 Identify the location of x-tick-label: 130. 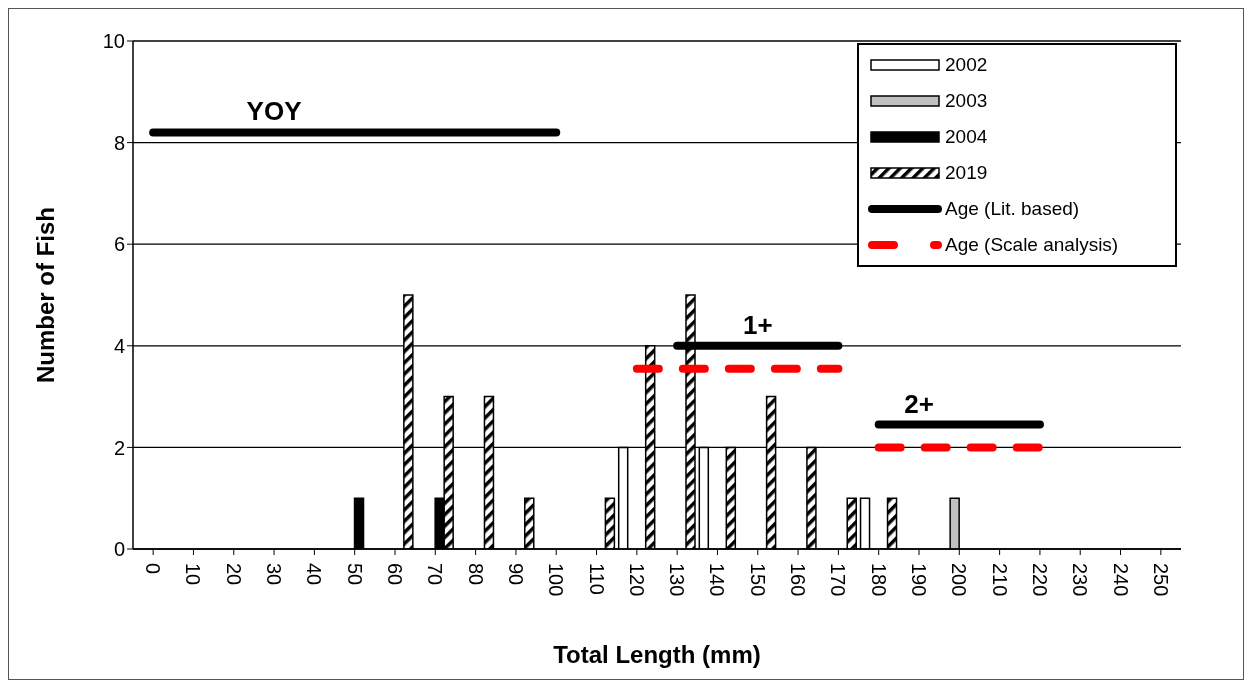
(677, 580).